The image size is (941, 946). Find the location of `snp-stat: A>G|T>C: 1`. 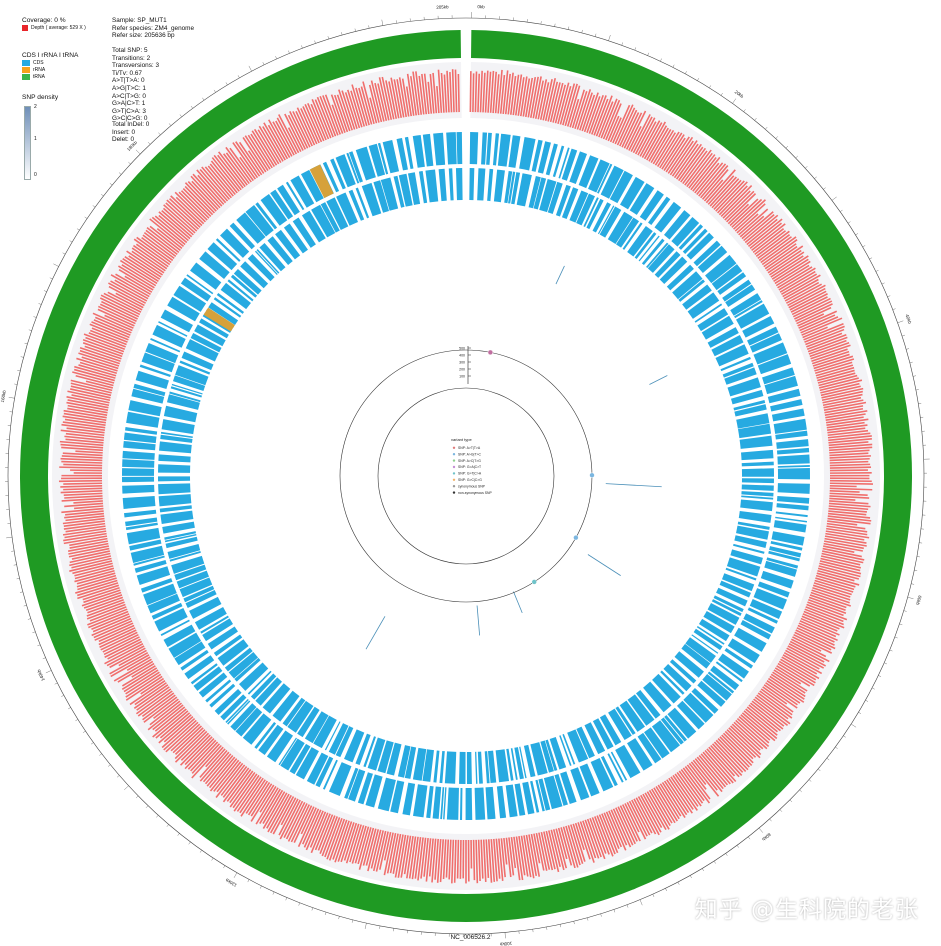

snp-stat: A>G|T>C: 1 is located at coordinates (129, 88).